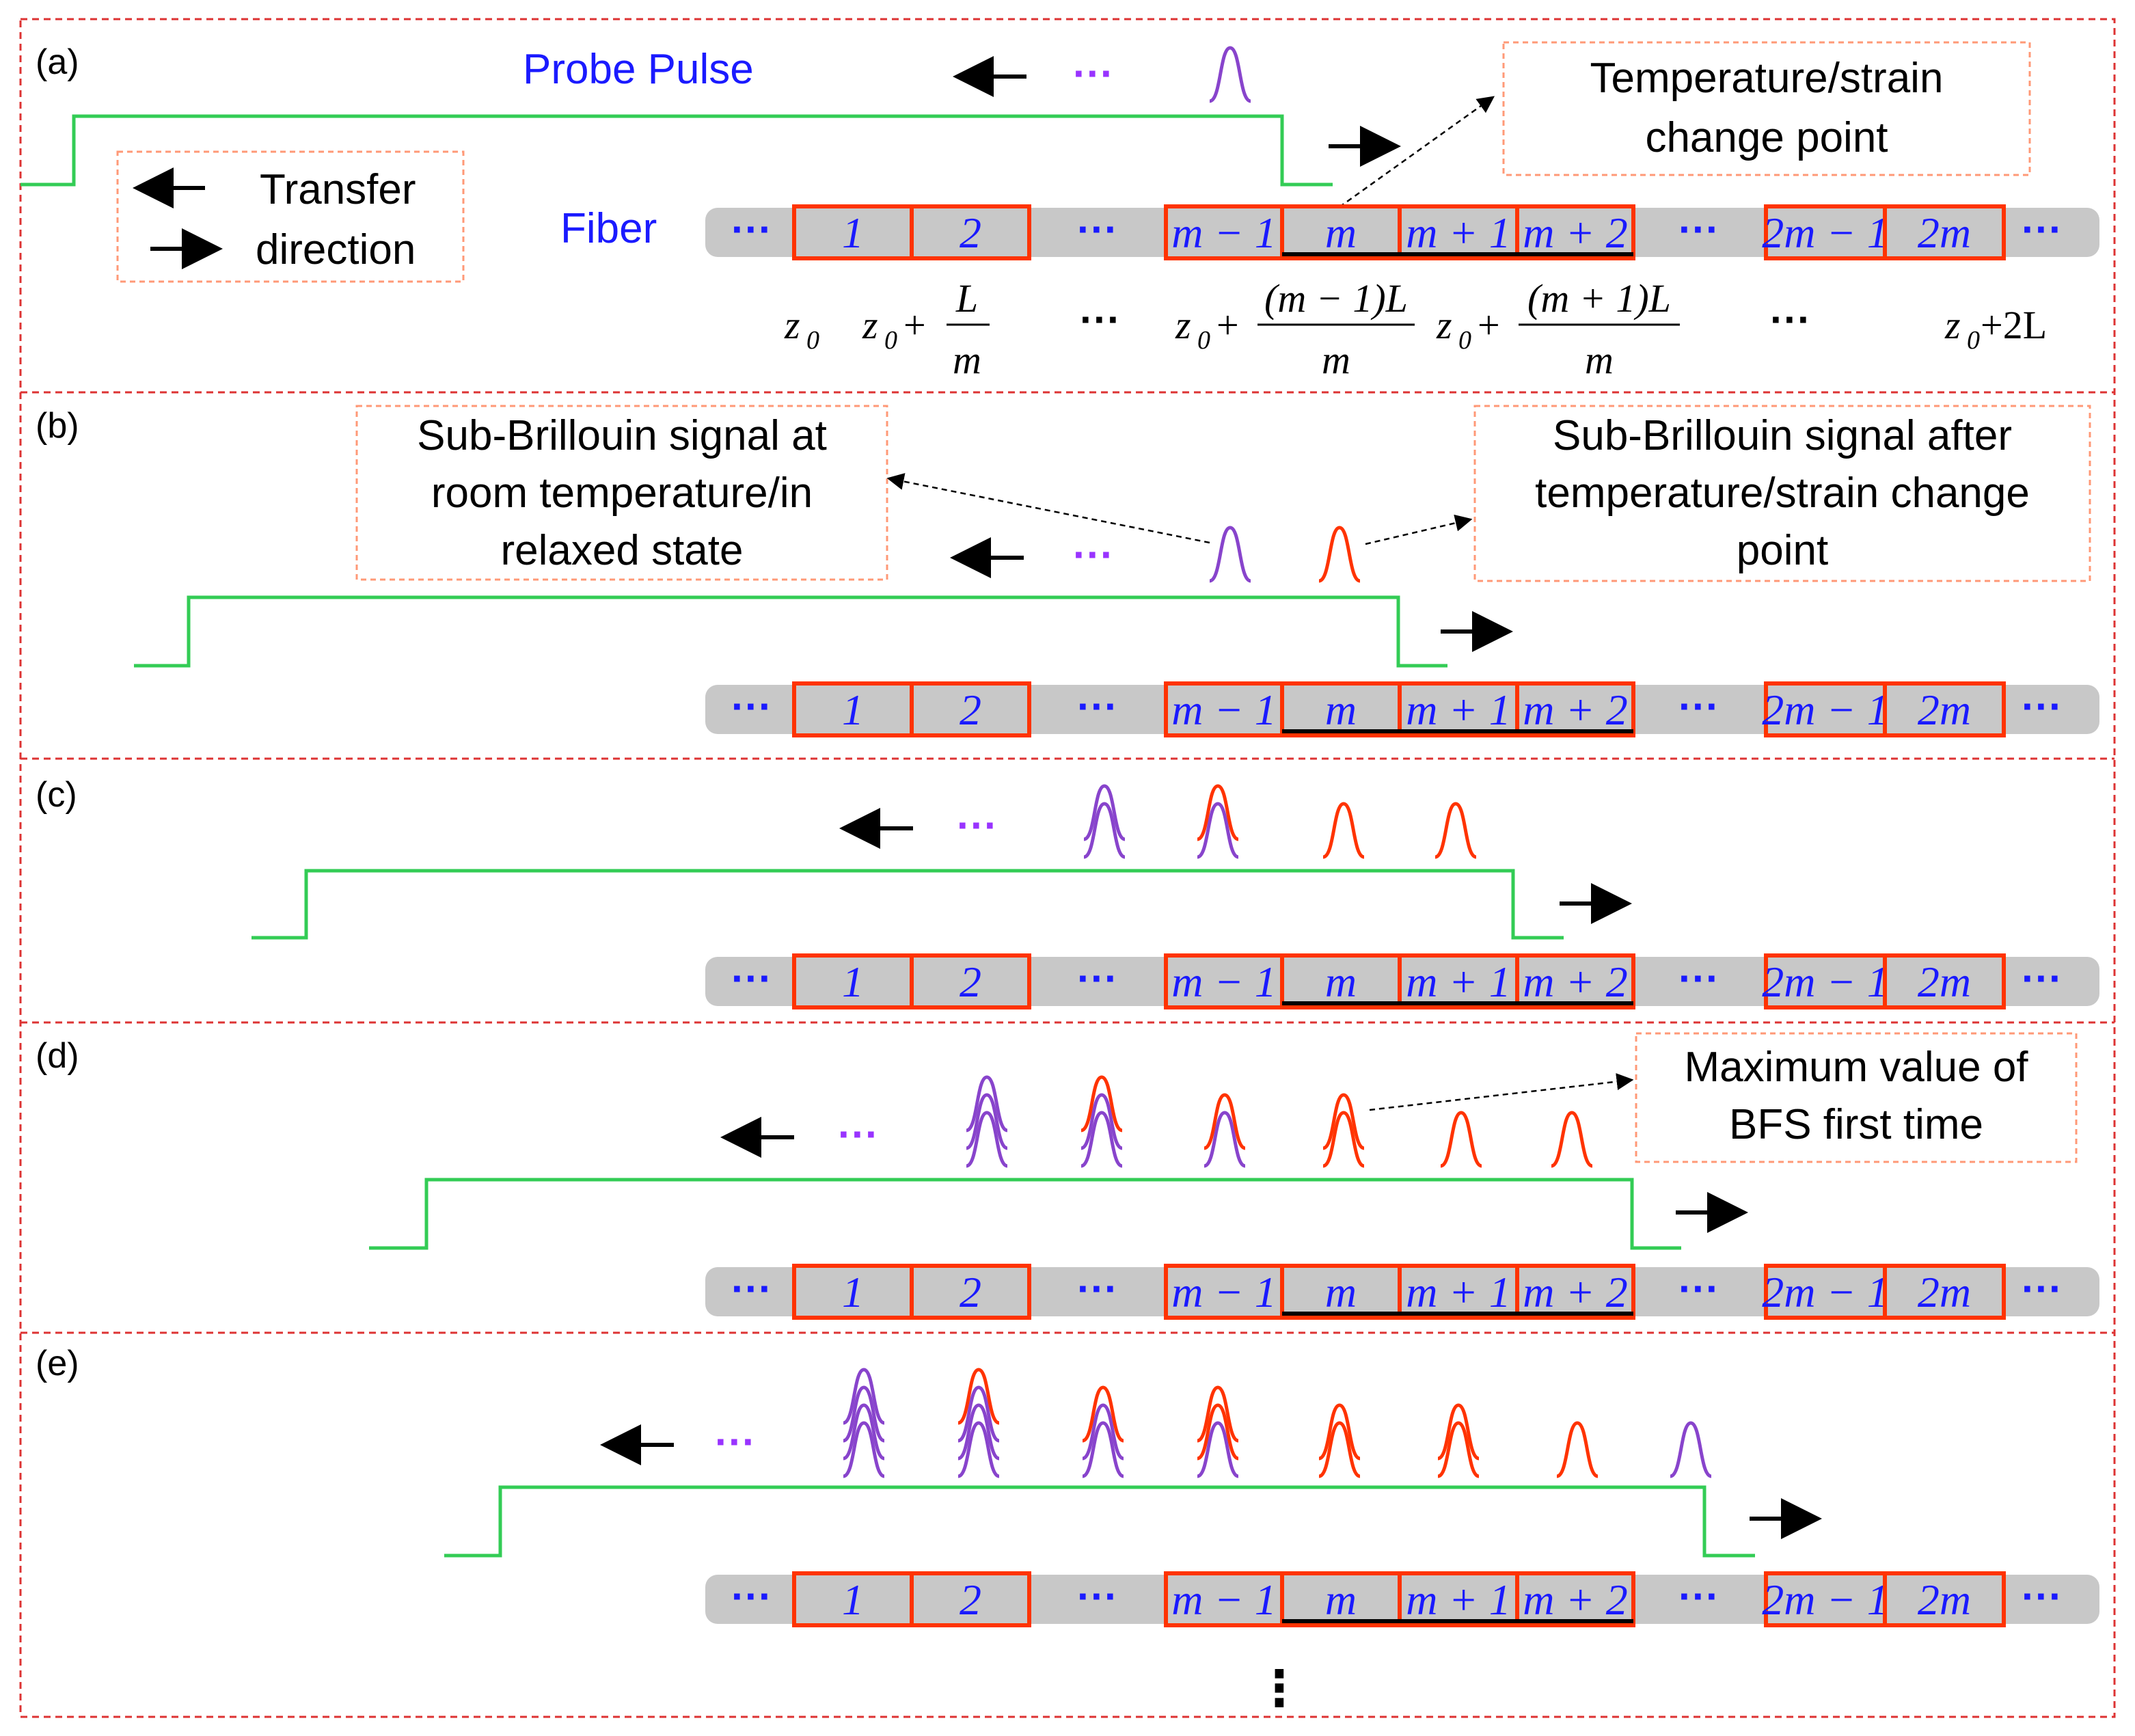  Describe the element at coordinates (57, 62) in the screenshot. I see `panel-letter-a: (a)` at that location.